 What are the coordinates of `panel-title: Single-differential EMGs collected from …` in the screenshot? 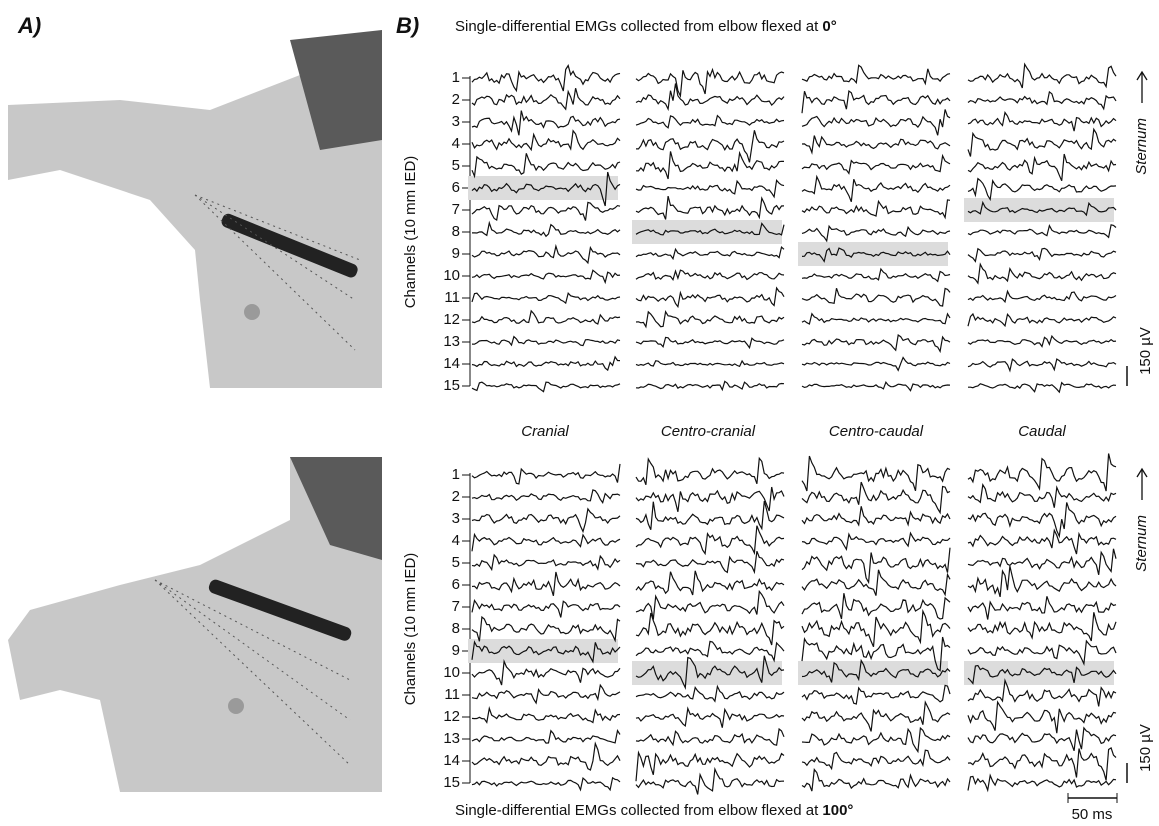 It's located at (646, 26).